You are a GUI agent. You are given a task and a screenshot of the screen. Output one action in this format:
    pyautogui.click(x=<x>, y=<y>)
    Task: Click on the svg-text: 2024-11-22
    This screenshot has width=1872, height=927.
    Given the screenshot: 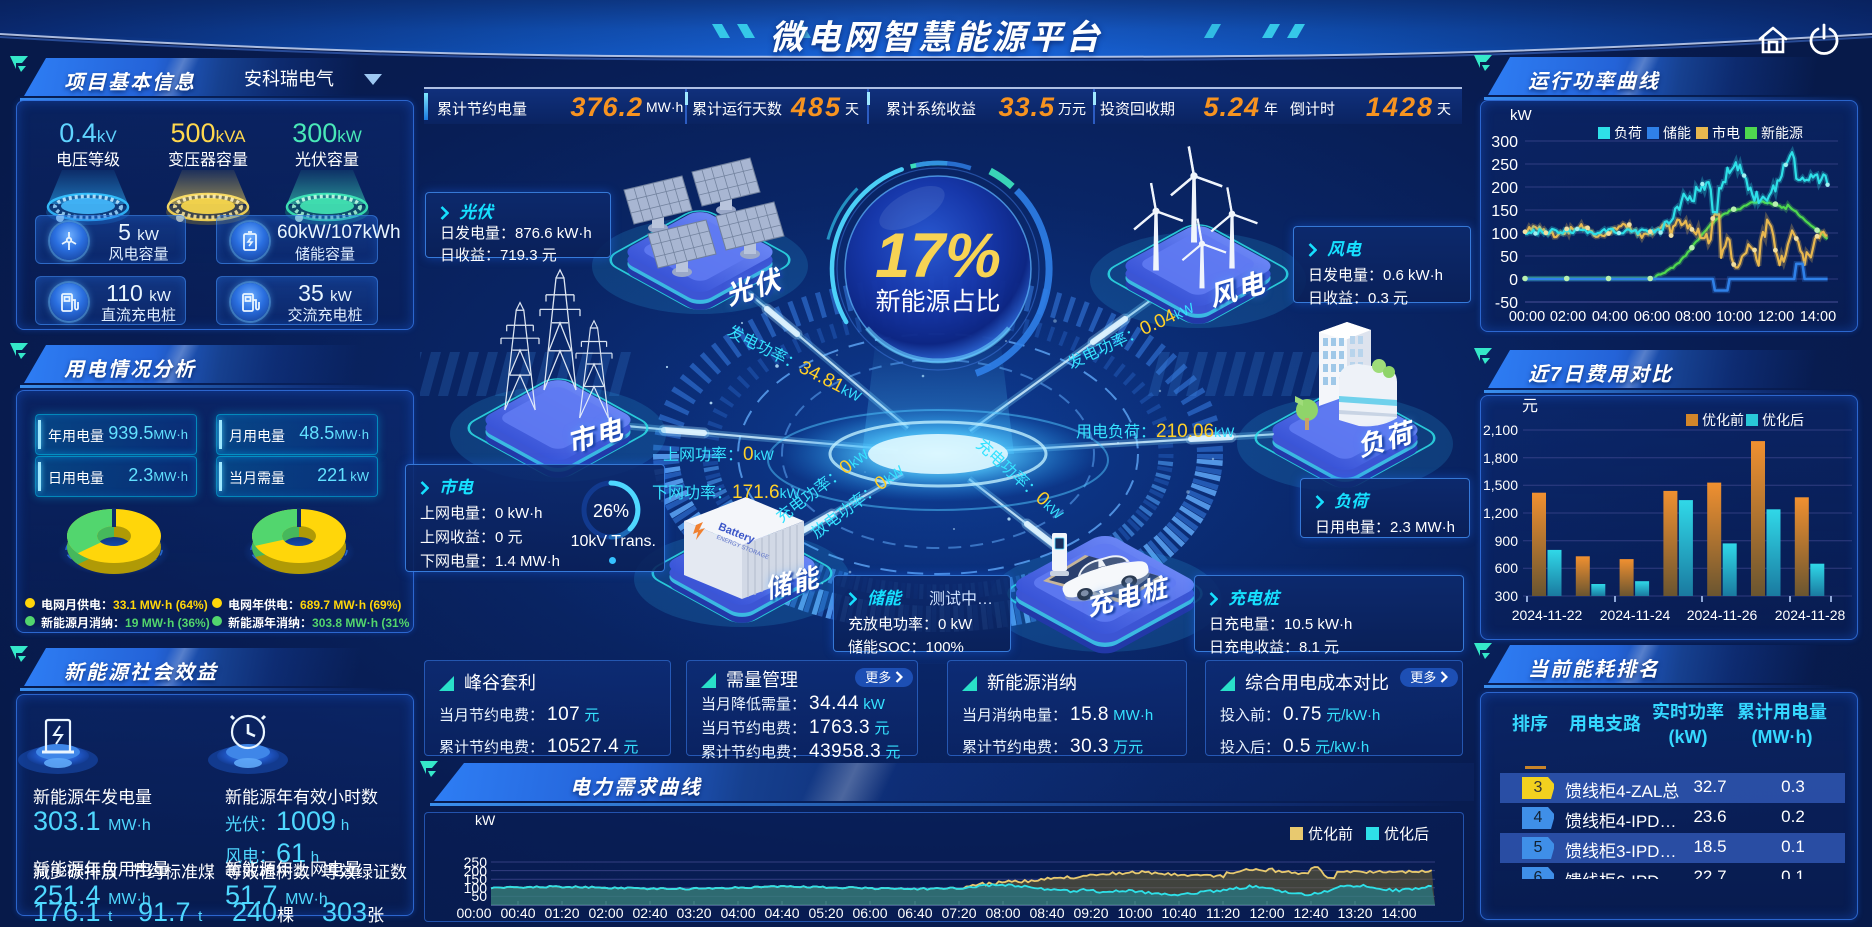 What is the action you would take?
    pyautogui.click(x=1547, y=615)
    